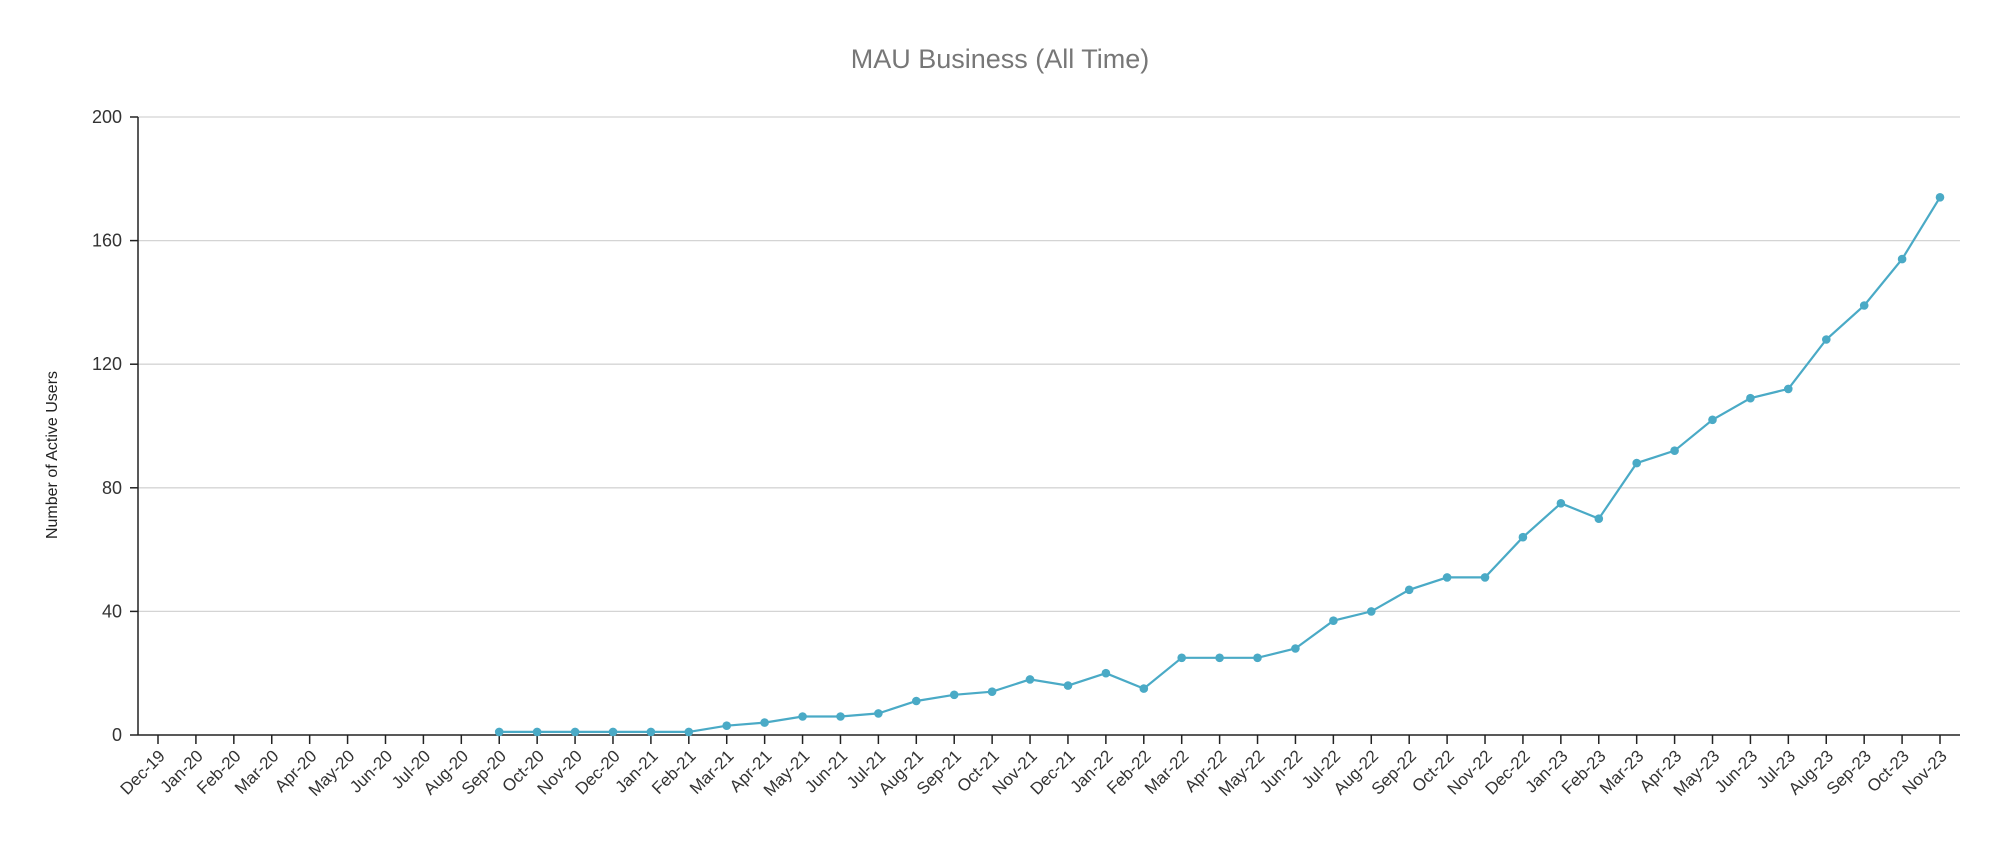 The width and height of the screenshot is (2000, 847). I want to click on x-tick-label: Jun-21, so click(826, 771).